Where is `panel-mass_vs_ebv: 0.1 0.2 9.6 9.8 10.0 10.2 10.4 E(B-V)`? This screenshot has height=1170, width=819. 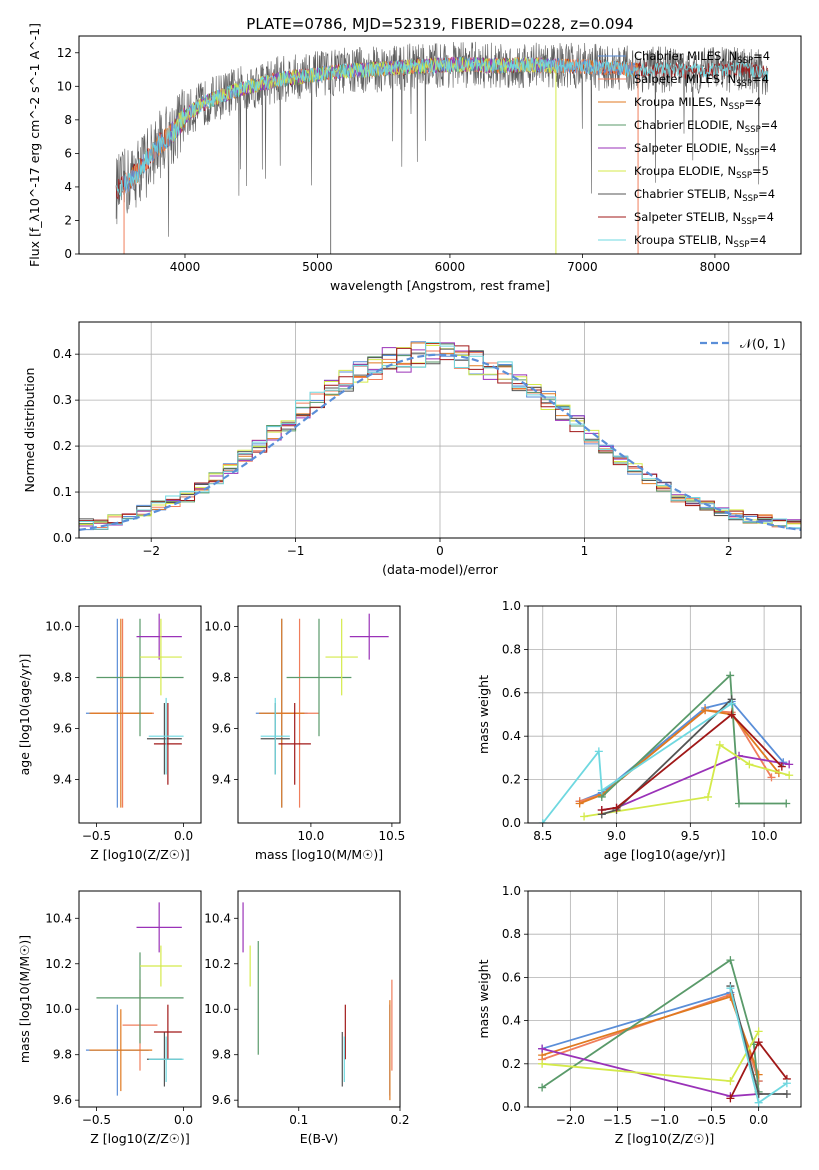 panel-mass_vs_ebv: 0.1 0.2 9.6 9.8 10.0 10.2 10.4 E(B-V) is located at coordinates (307, 1018).